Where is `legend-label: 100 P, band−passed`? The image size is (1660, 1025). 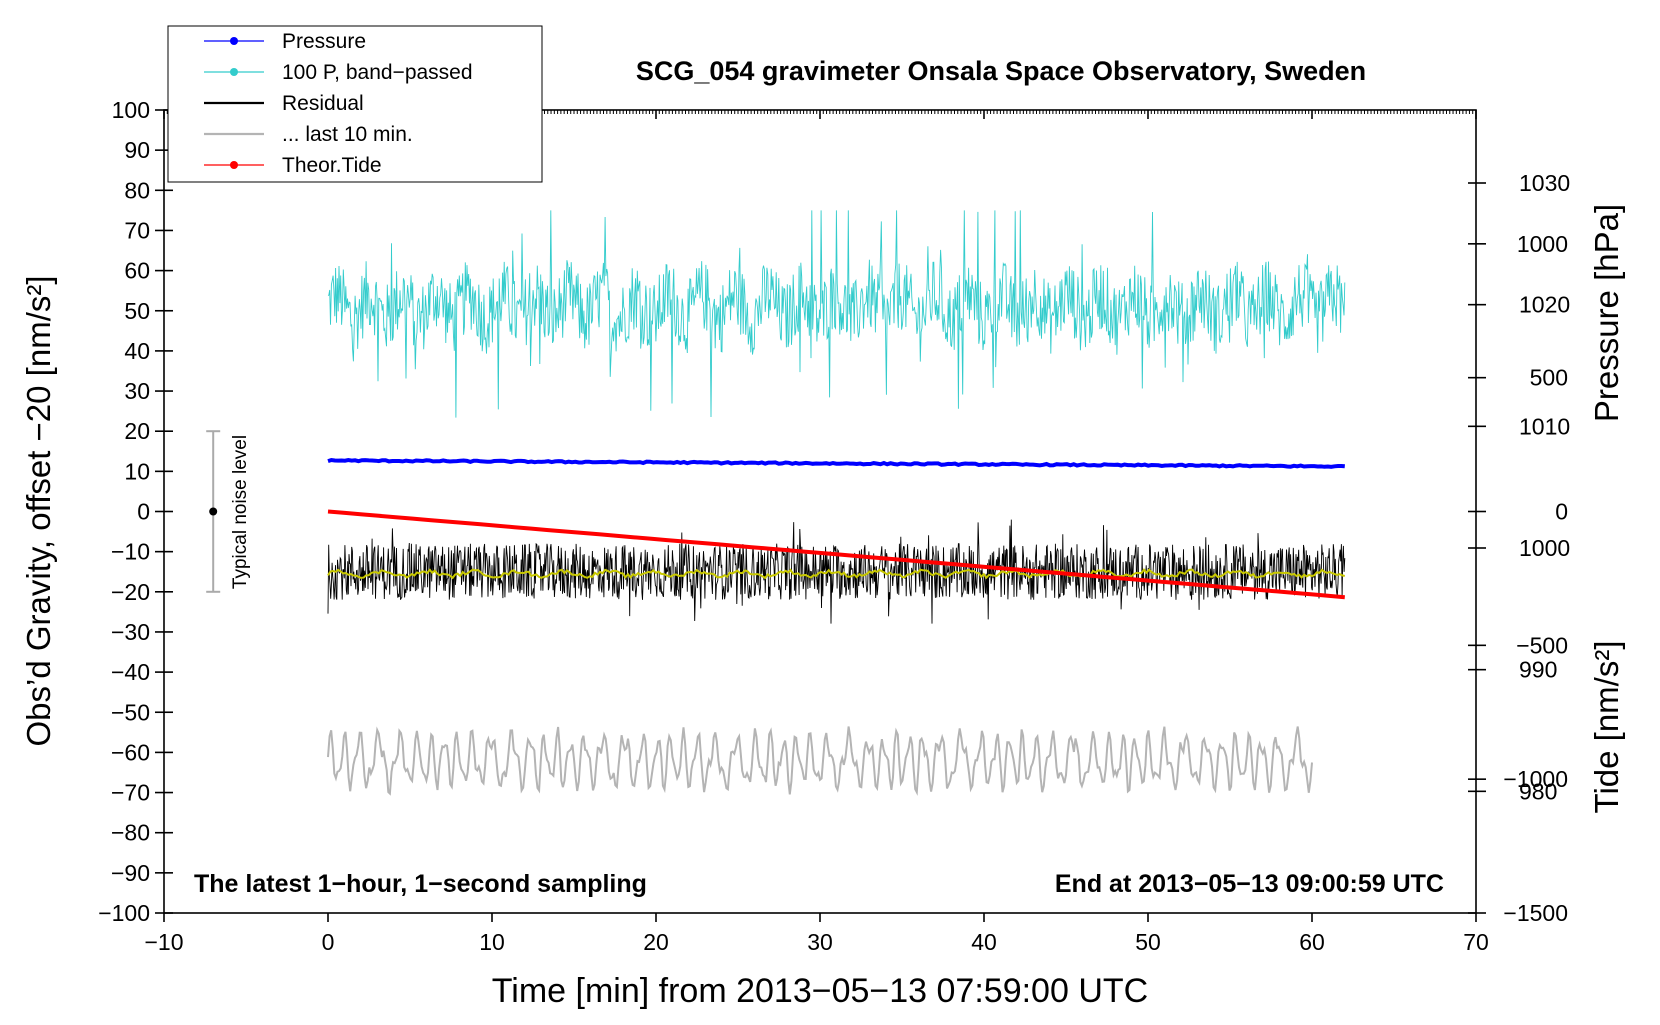 legend-label: 100 P, band−passed is located at coordinates (377, 72).